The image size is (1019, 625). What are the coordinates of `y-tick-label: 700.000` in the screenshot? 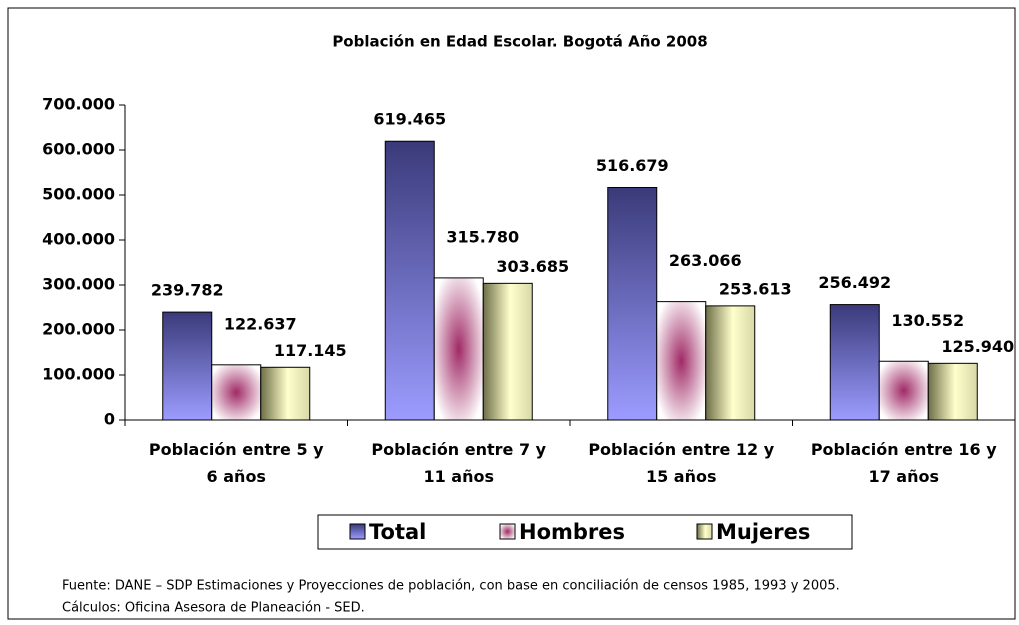 It's located at (78, 104).